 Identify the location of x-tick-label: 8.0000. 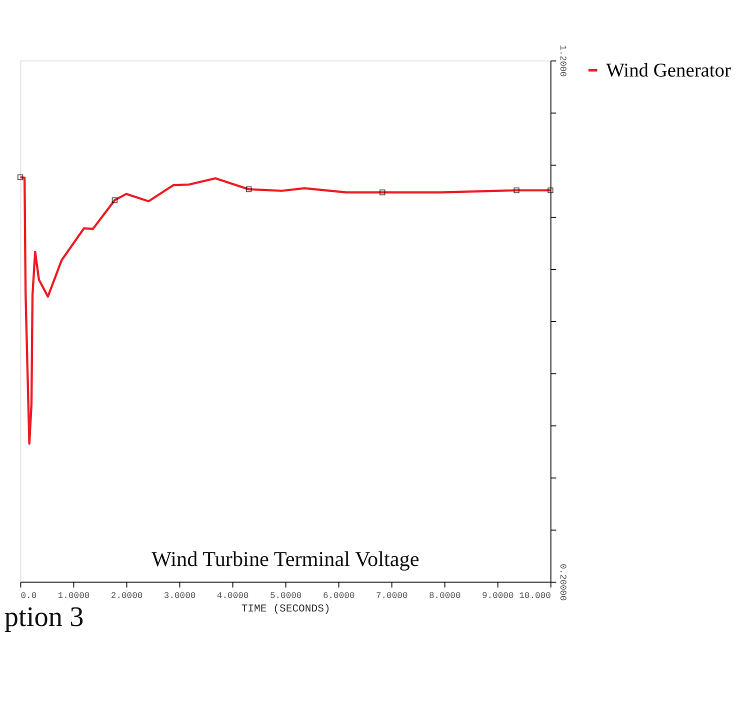
(444, 596).